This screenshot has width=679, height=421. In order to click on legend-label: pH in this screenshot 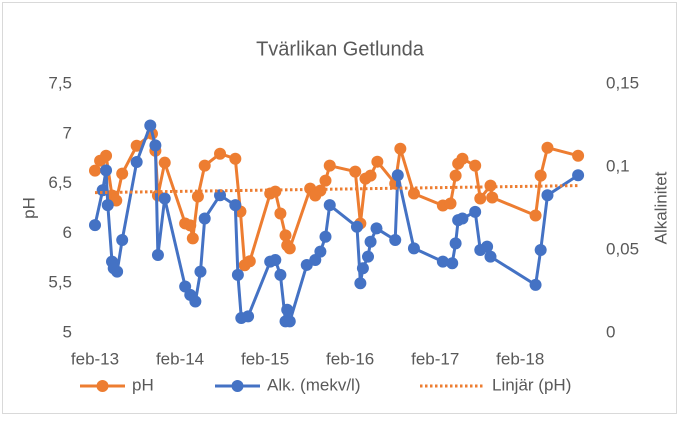, I will do `click(143, 384)`.